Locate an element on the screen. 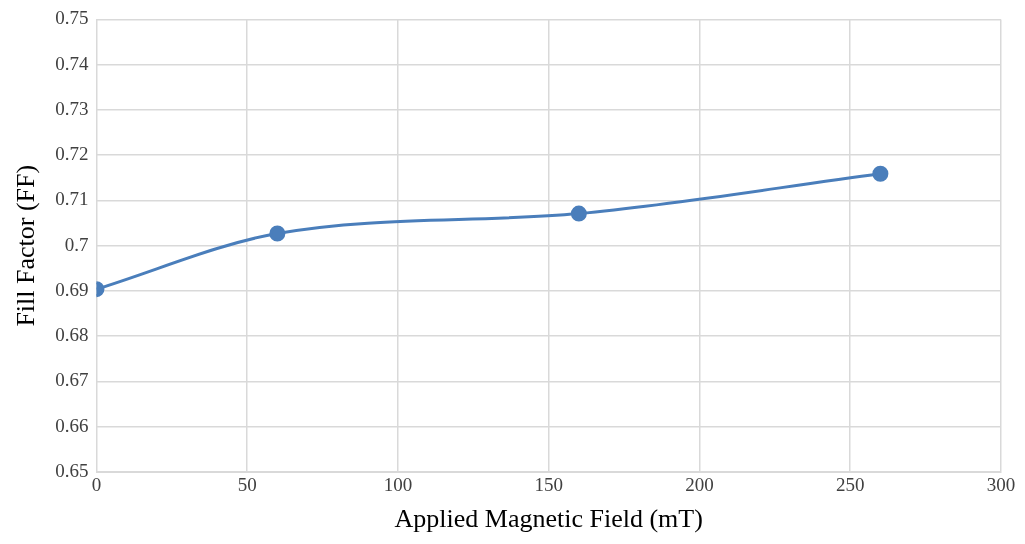 This screenshot has height=544, width=1025. y-tick-label: 0.7 is located at coordinates (76, 244).